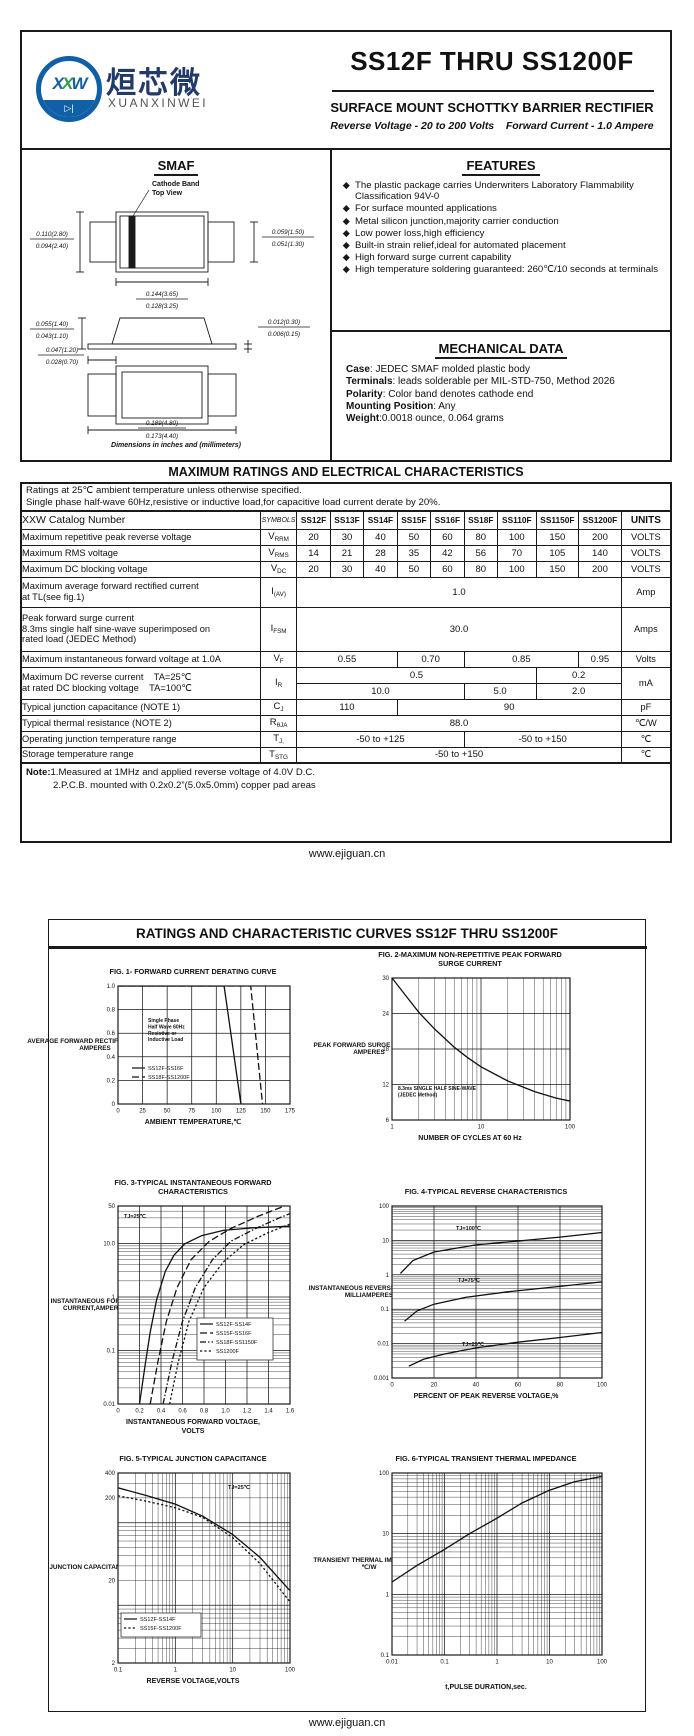 This screenshot has width=694, height=1736. Describe the element at coordinates (278, 537) in the screenshot. I see `symbol-cell: VRRM` at that location.